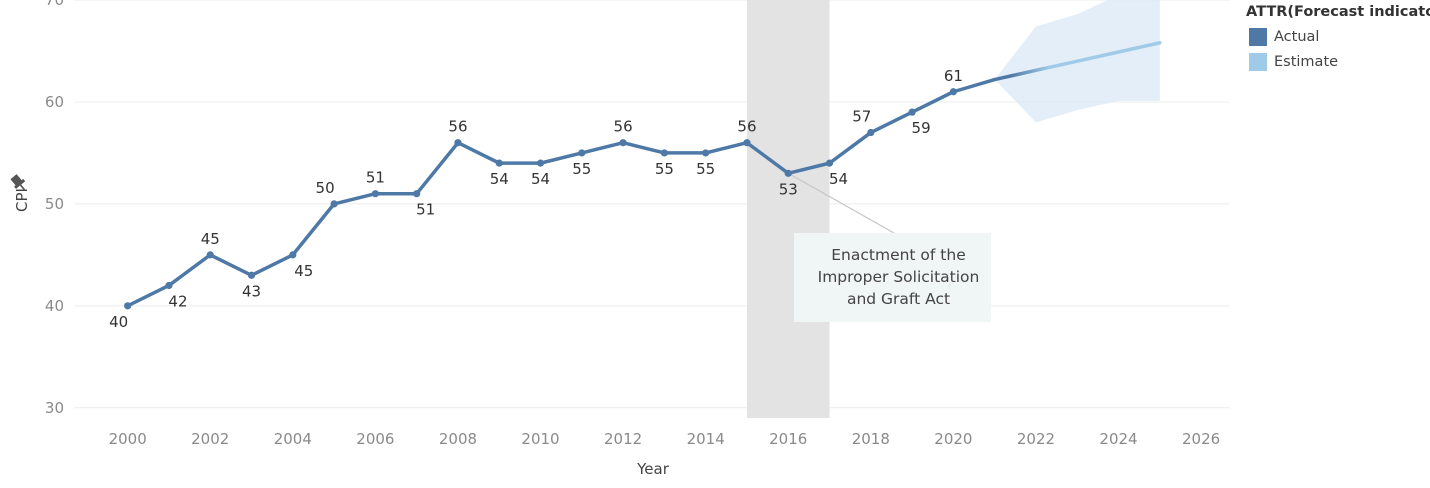 Image resolution: width=1430 pixels, height=488 pixels. Describe the element at coordinates (899, 277) in the screenshot. I see `annotation-text-line-2: Improper Solicitation` at that location.